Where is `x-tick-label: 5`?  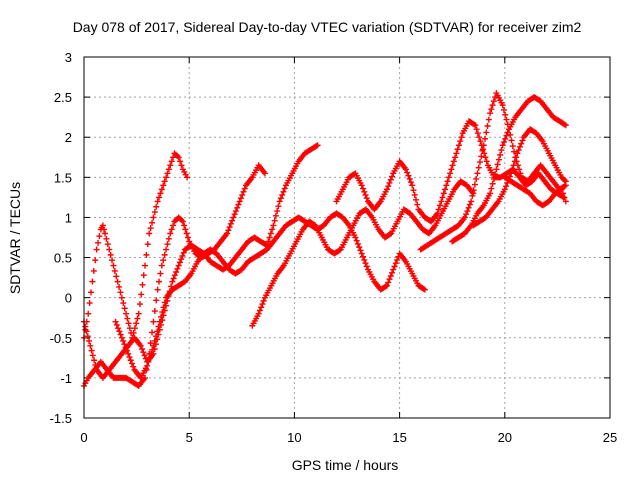 x-tick-label: 5 is located at coordinates (189, 437).